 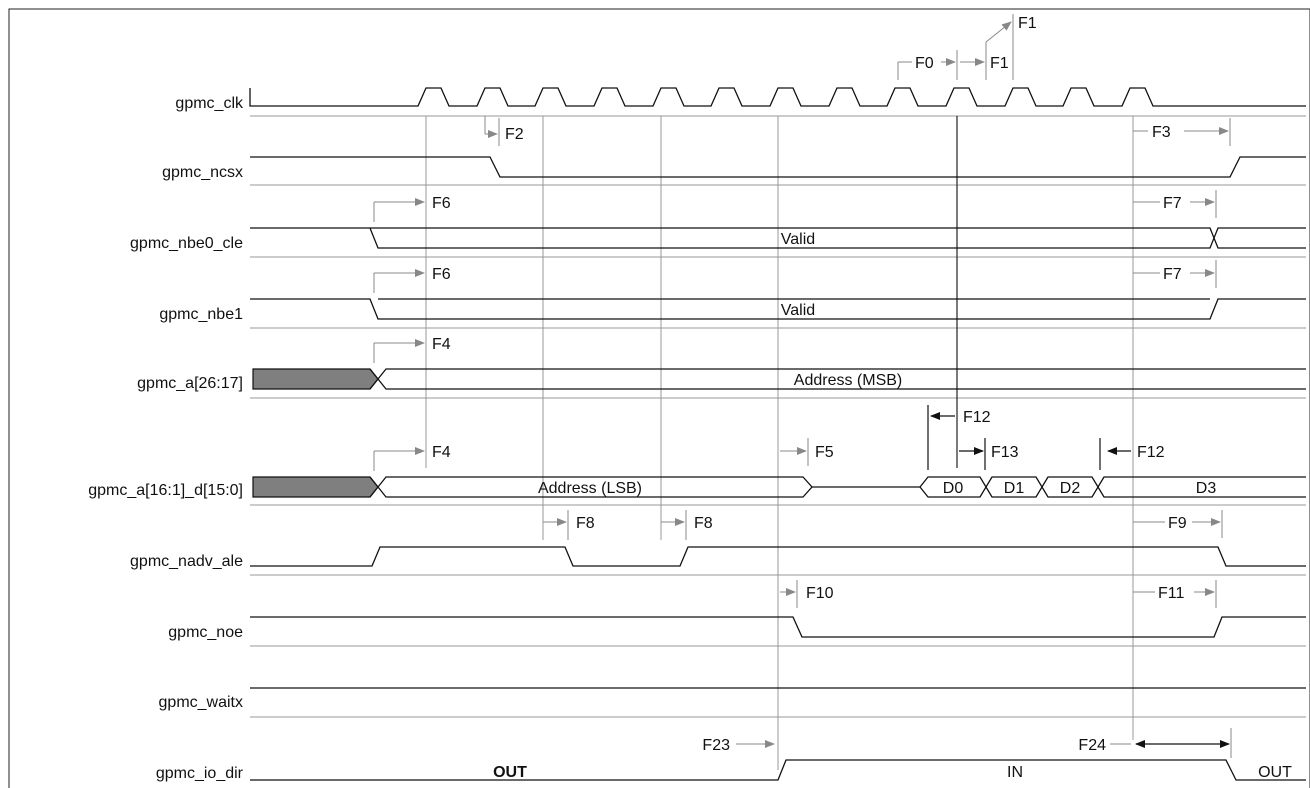 What do you see at coordinates (315, 487) in the screenshot?
I see `ad-invalid-region` at bounding box center [315, 487].